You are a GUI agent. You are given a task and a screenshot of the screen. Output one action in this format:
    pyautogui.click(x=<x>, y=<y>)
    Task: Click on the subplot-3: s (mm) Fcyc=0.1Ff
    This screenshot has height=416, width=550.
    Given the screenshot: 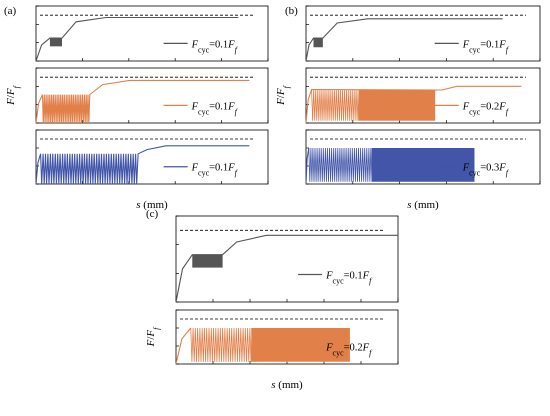 What is the action you would take?
    pyautogui.click(x=152, y=170)
    